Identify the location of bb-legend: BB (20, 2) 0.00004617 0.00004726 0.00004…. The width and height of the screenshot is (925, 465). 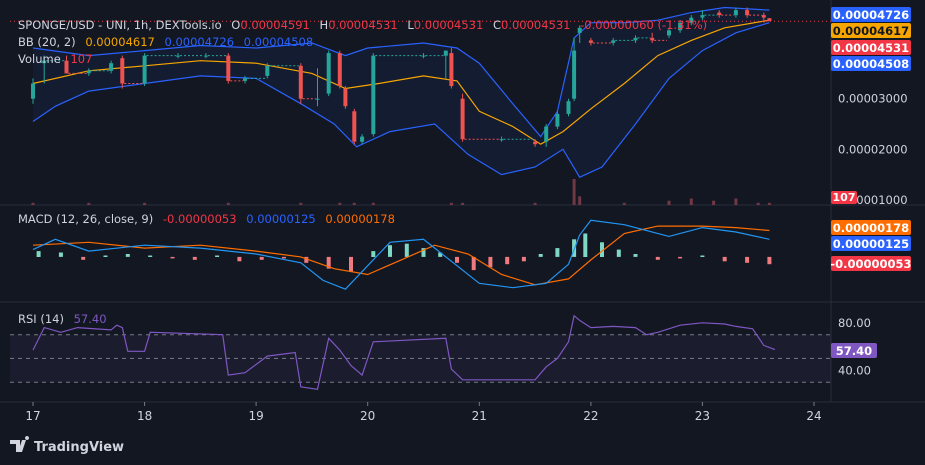
(165, 42).